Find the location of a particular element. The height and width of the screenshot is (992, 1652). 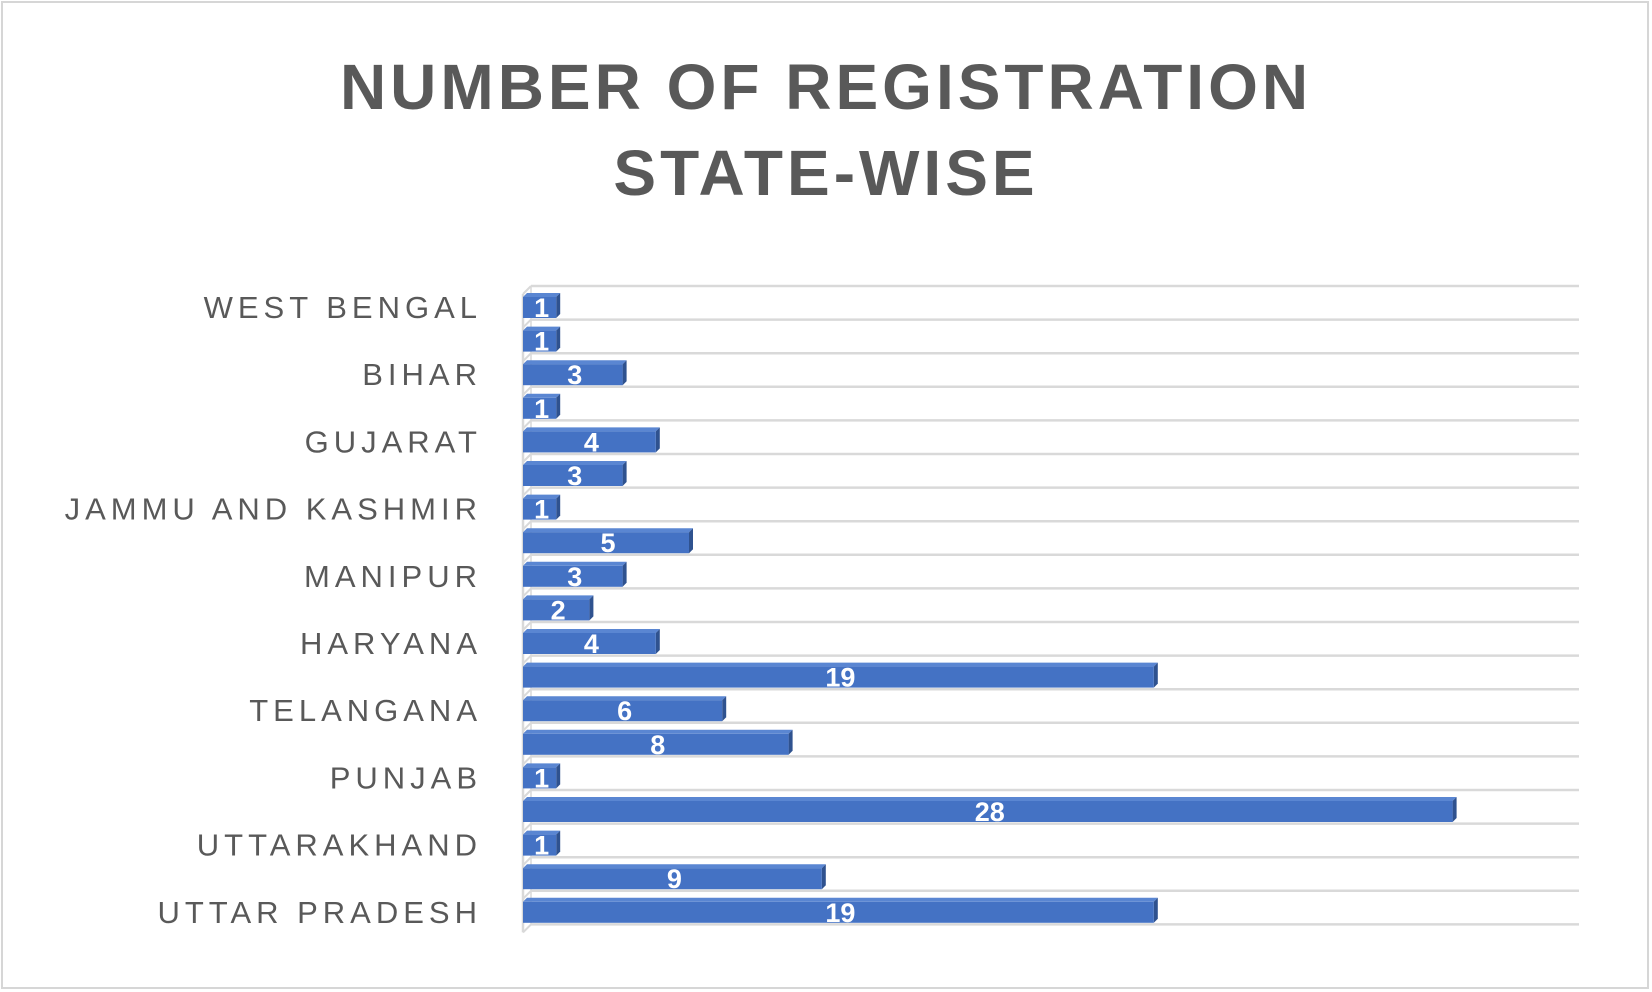

data-label: 9 is located at coordinates (674, 879).